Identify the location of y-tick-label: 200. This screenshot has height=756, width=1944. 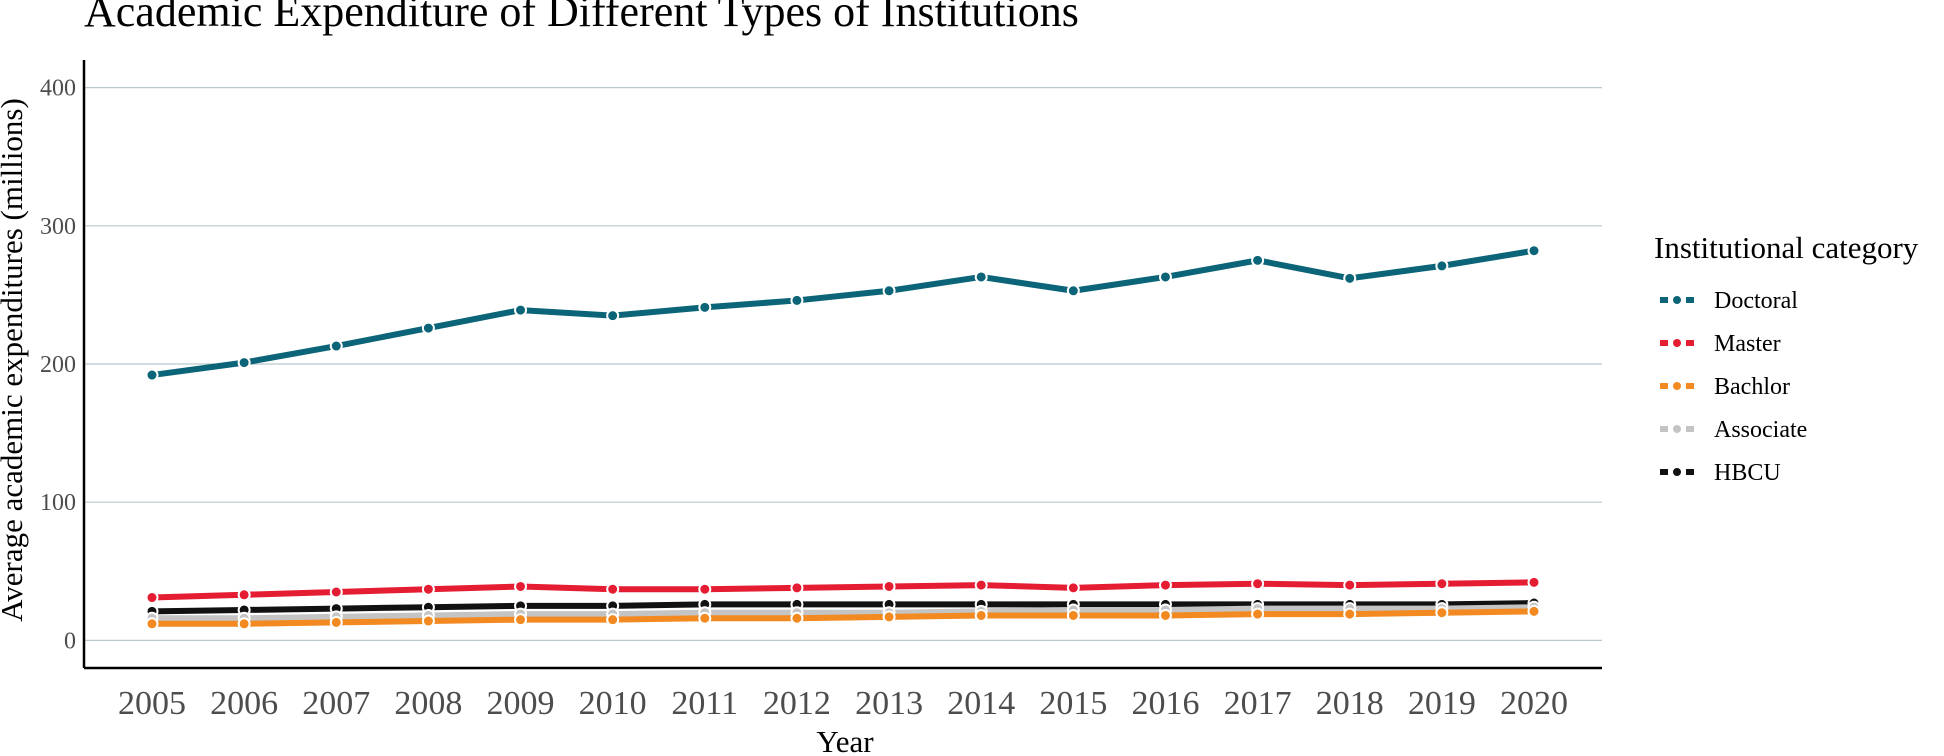
(58, 365).